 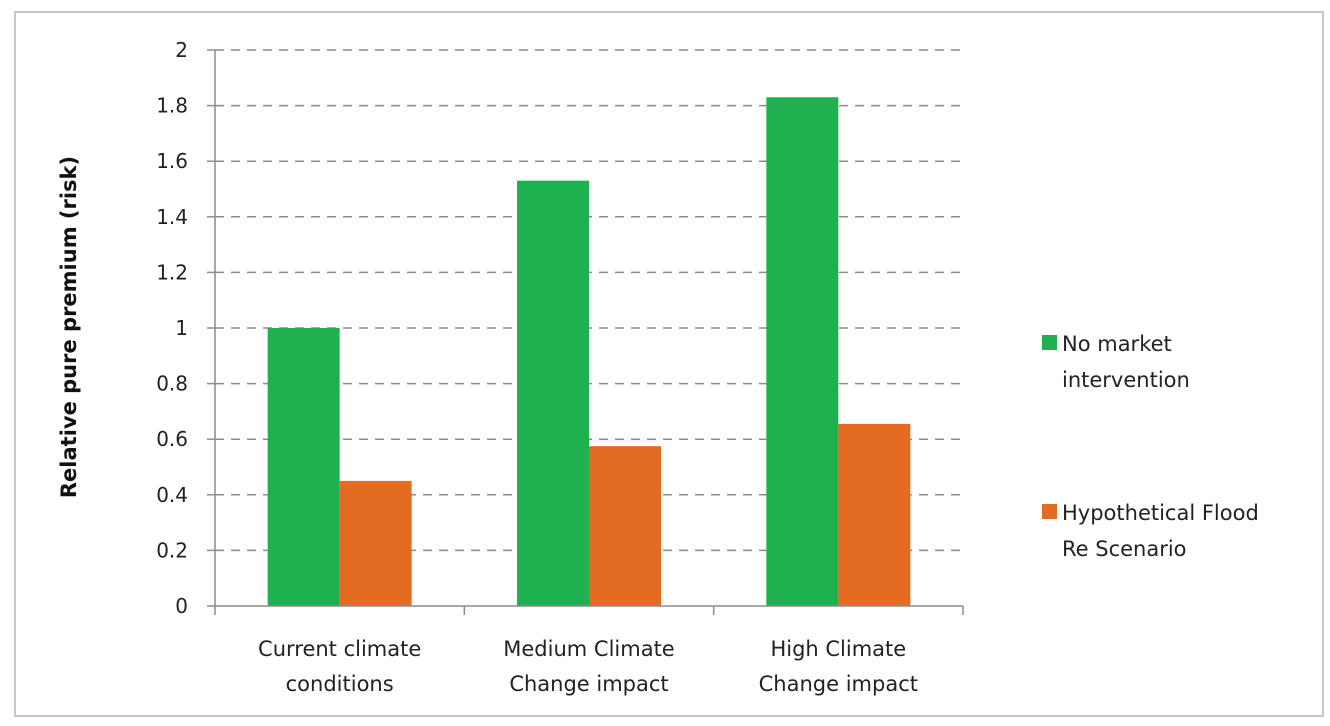 What do you see at coordinates (1117, 344) in the screenshot?
I see `legend-label: No market` at bounding box center [1117, 344].